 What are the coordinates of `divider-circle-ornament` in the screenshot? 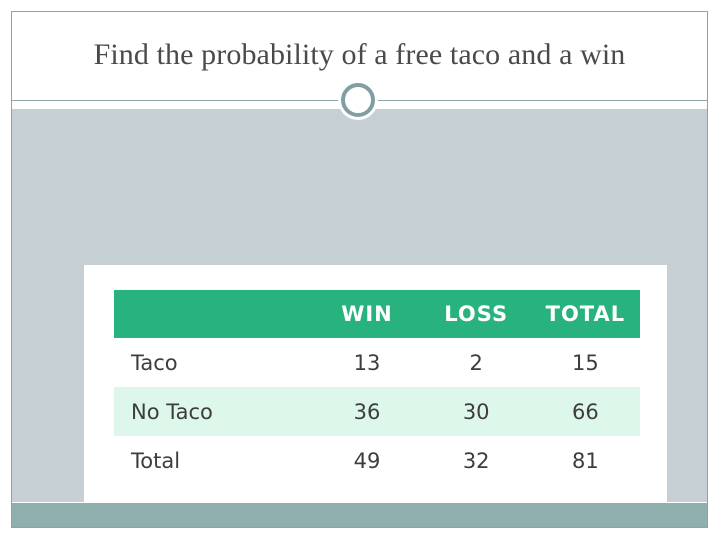 It's located at (358, 100).